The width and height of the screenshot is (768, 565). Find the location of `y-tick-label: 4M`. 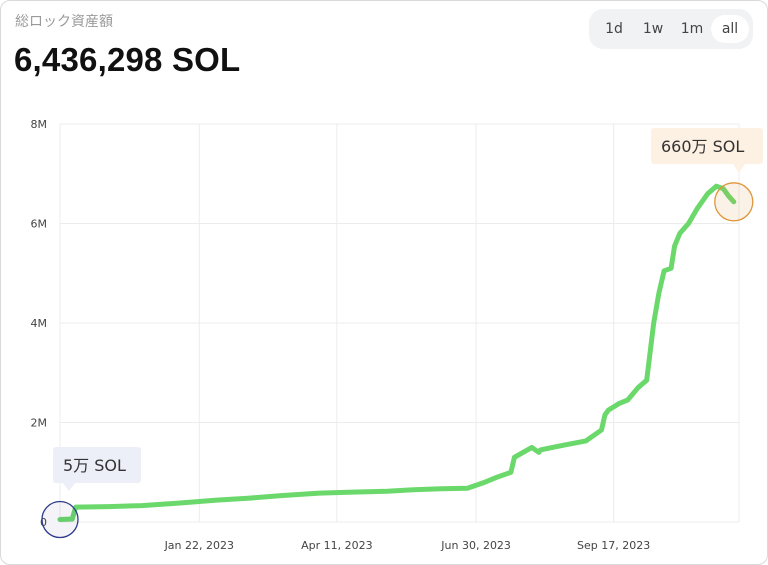

y-tick-label: 4M is located at coordinates (39, 323).